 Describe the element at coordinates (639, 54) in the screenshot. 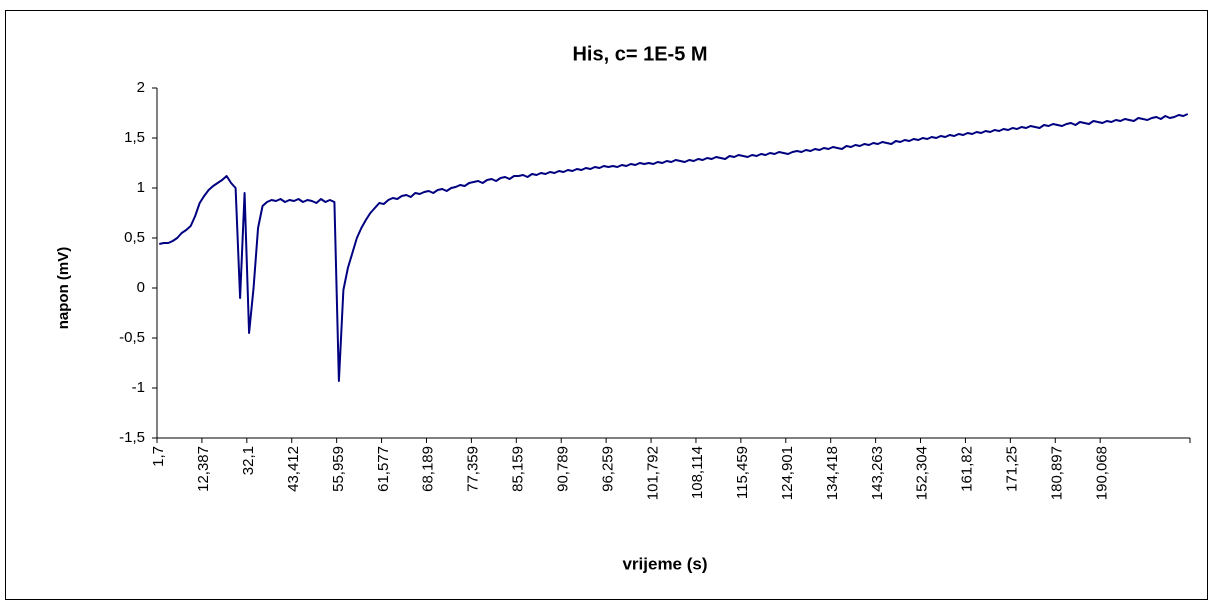

I see `chart-title: His, c= 1E-5 M` at that location.